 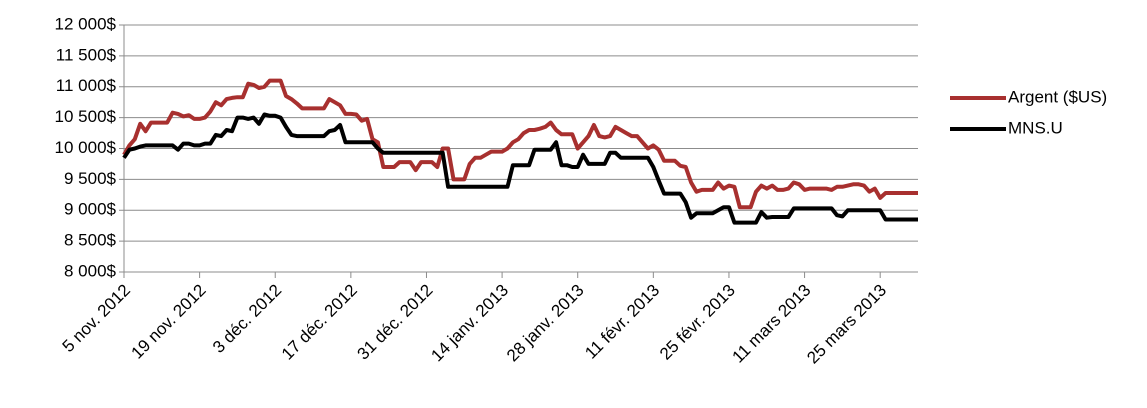 What do you see at coordinates (90, 209) in the screenshot?
I see `y-tick-label: 9 000$` at bounding box center [90, 209].